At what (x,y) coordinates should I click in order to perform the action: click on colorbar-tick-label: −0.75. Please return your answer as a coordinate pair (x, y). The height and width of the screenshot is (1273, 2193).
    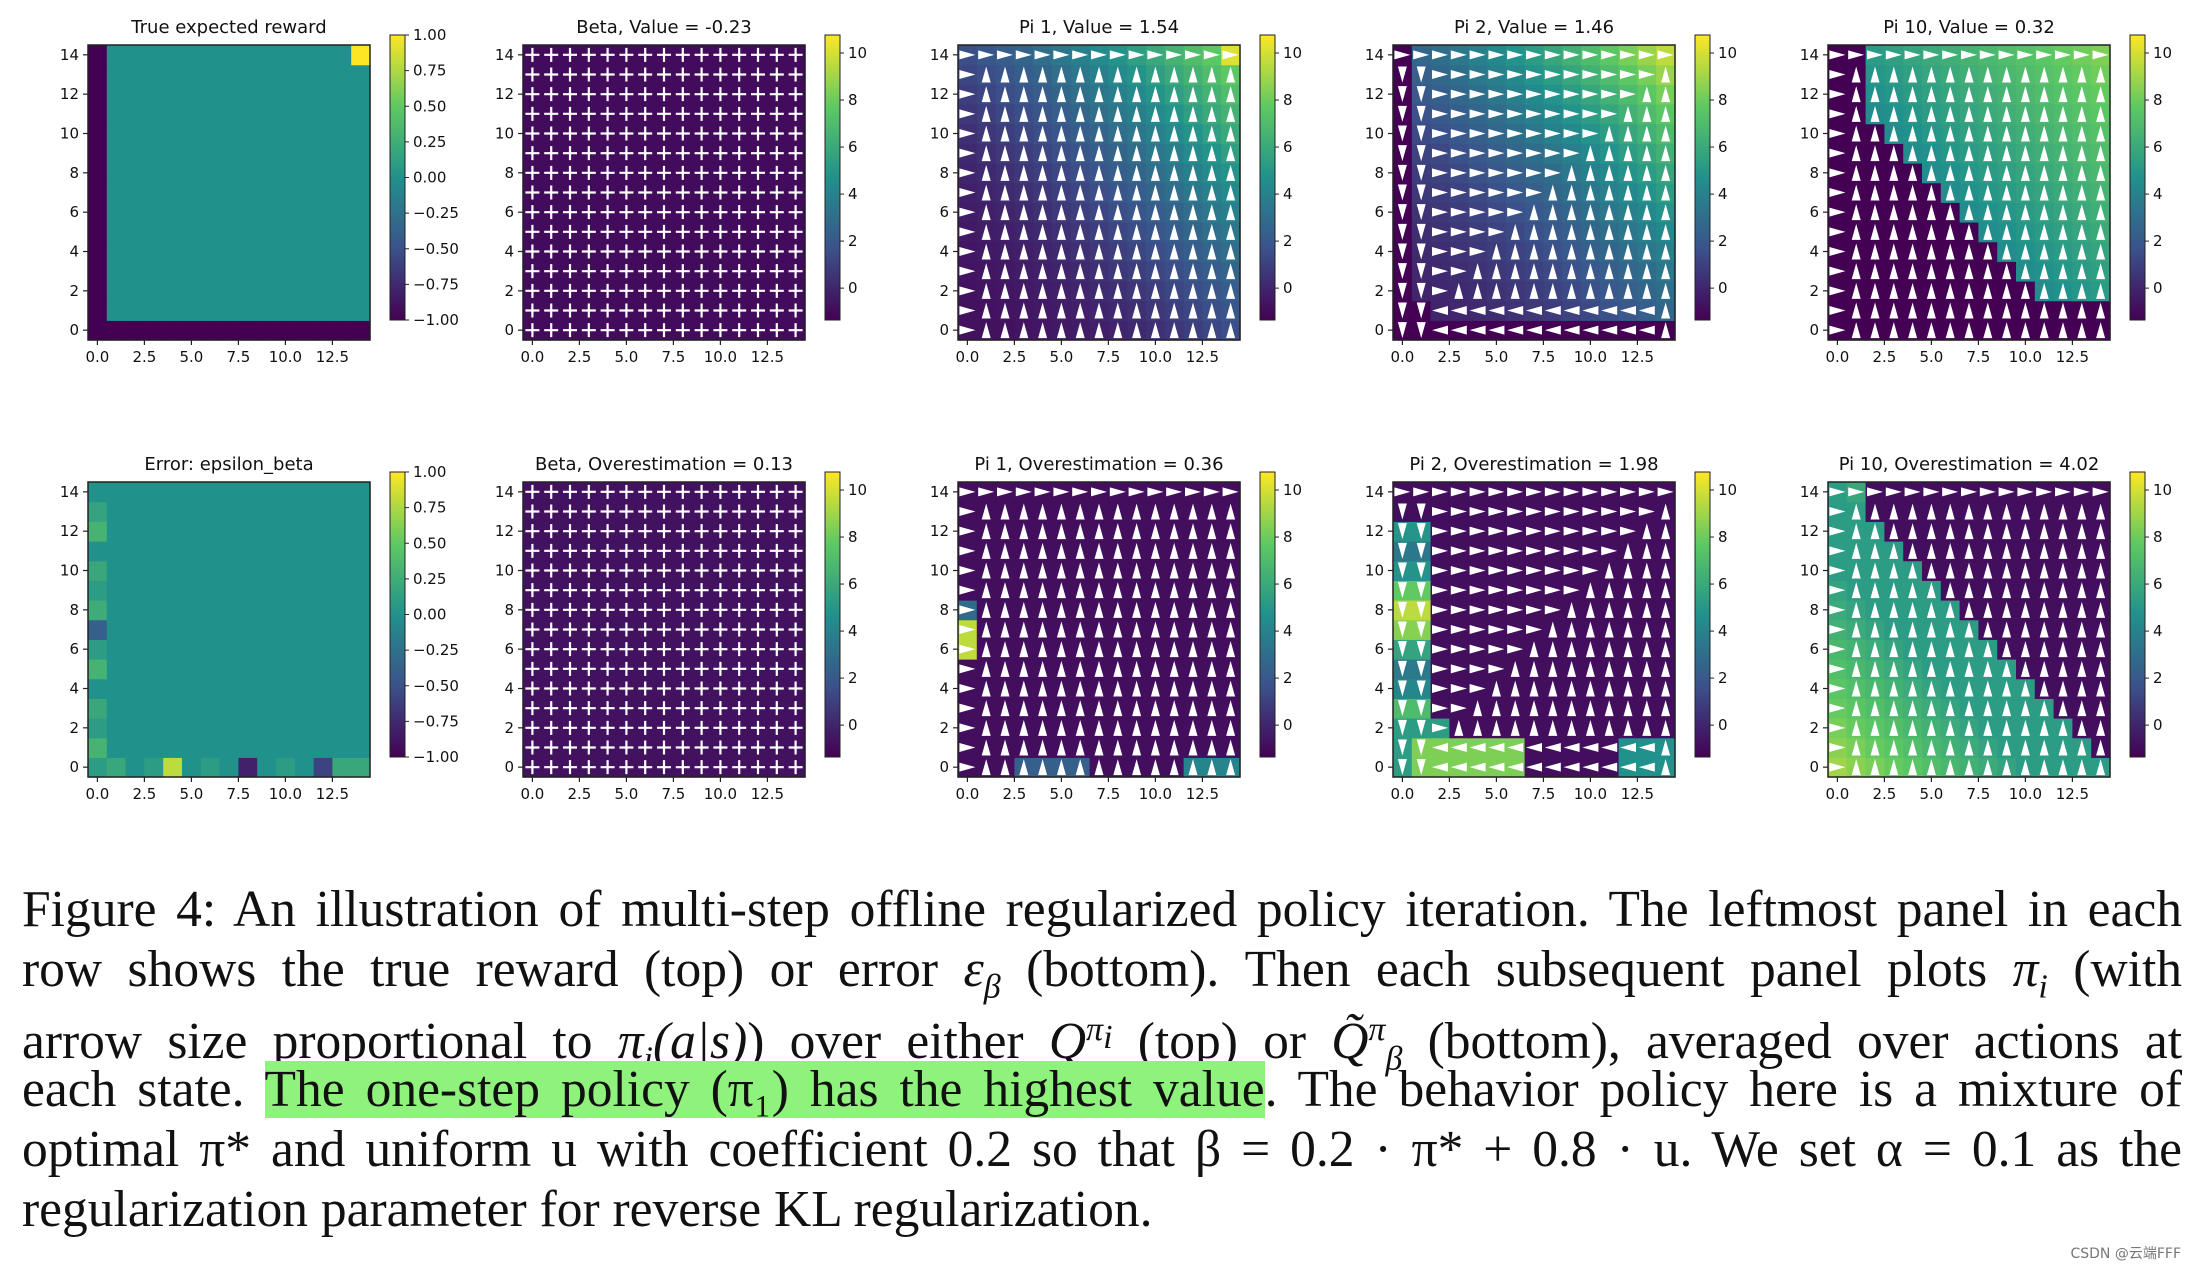
    Looking at the image, I should click on (436, 721).